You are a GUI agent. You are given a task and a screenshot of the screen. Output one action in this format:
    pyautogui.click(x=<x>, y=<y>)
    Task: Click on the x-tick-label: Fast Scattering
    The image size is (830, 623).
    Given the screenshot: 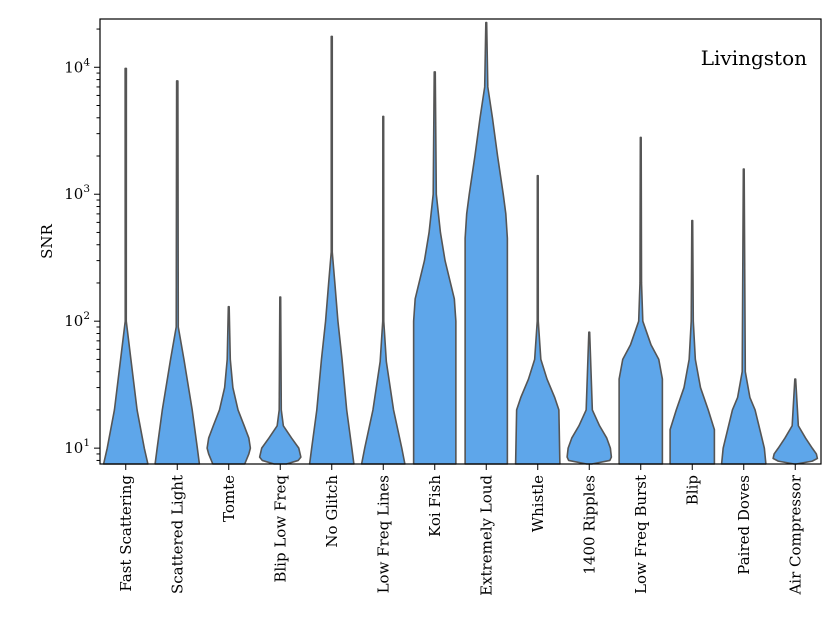 What is the action you would take?
    pyautogui.click(x=126, y=533)
    